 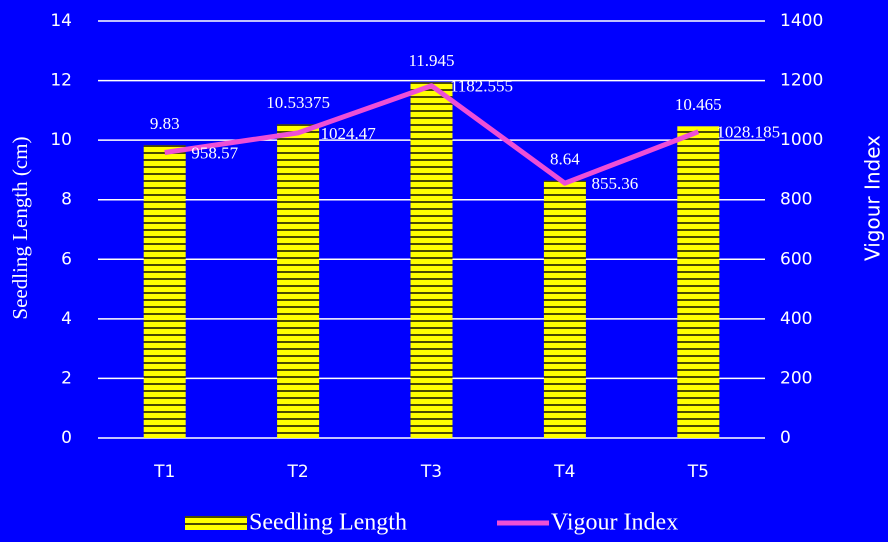 I want to click on data-label: 958.57, so click(x=214, y=152).